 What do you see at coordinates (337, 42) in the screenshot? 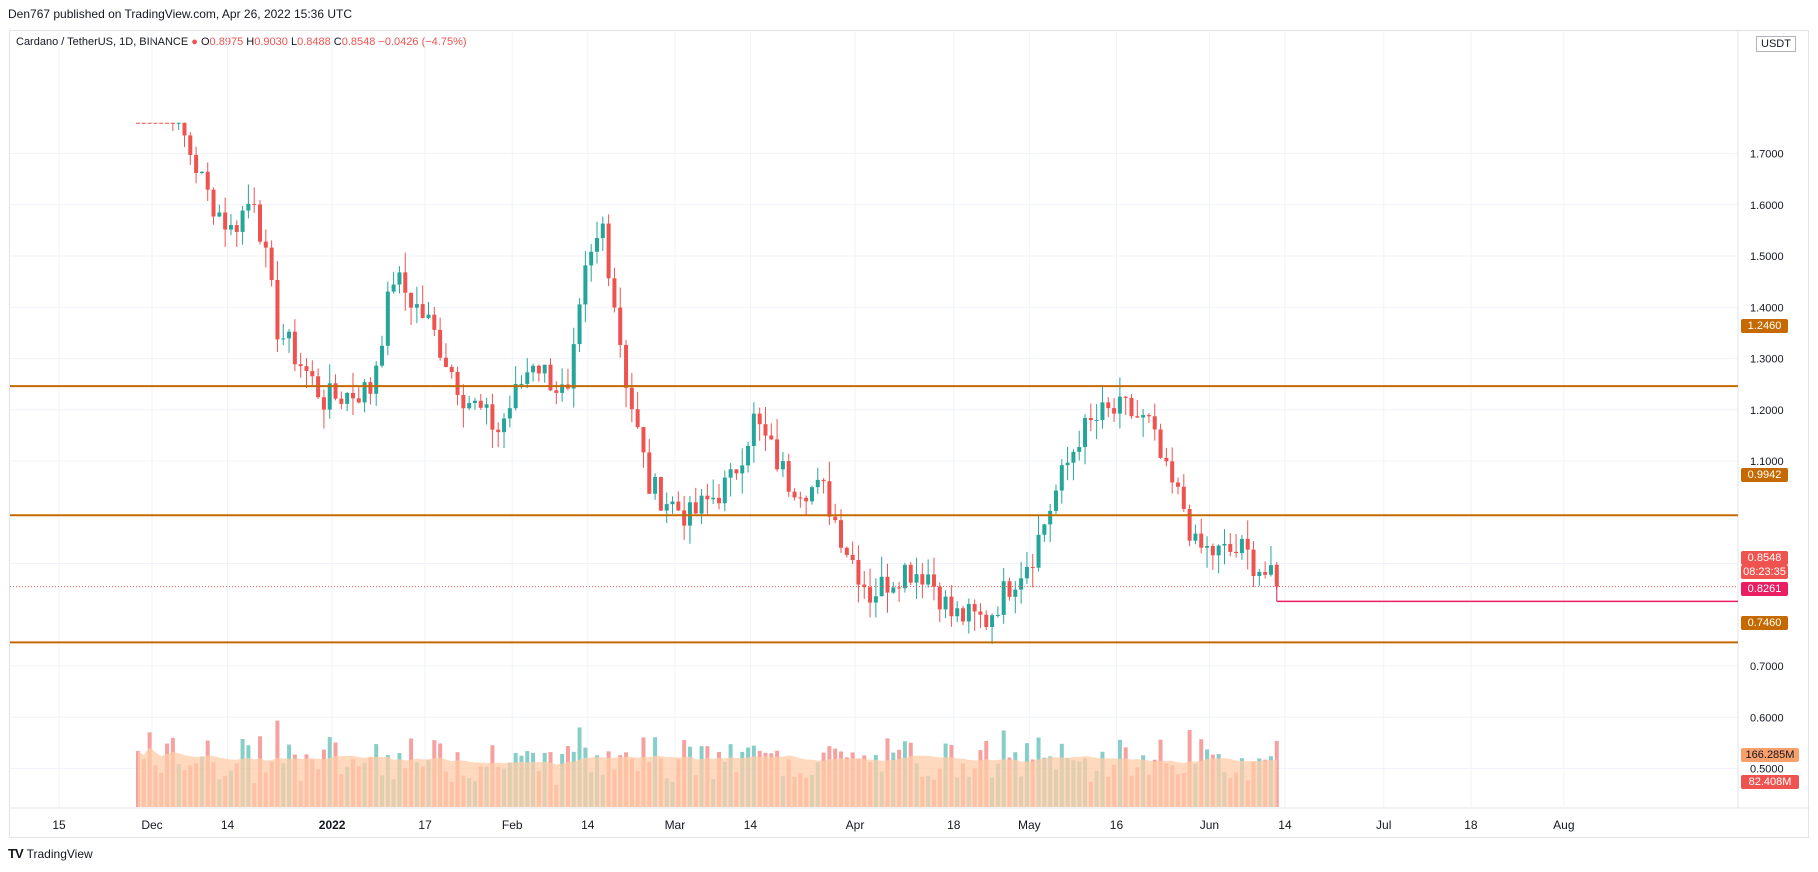
I see `close-label: C` at bounding box center [337, 42].